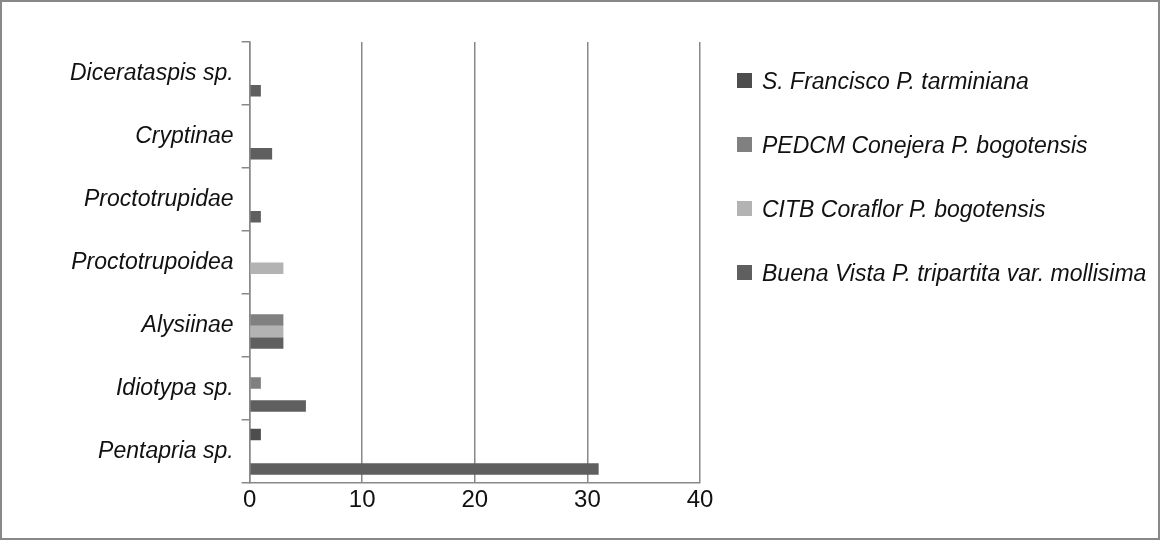  Describe the element at coordinates (186, 324) in the screenshot. I see `y-tick-label: Alysiinae` at that location.